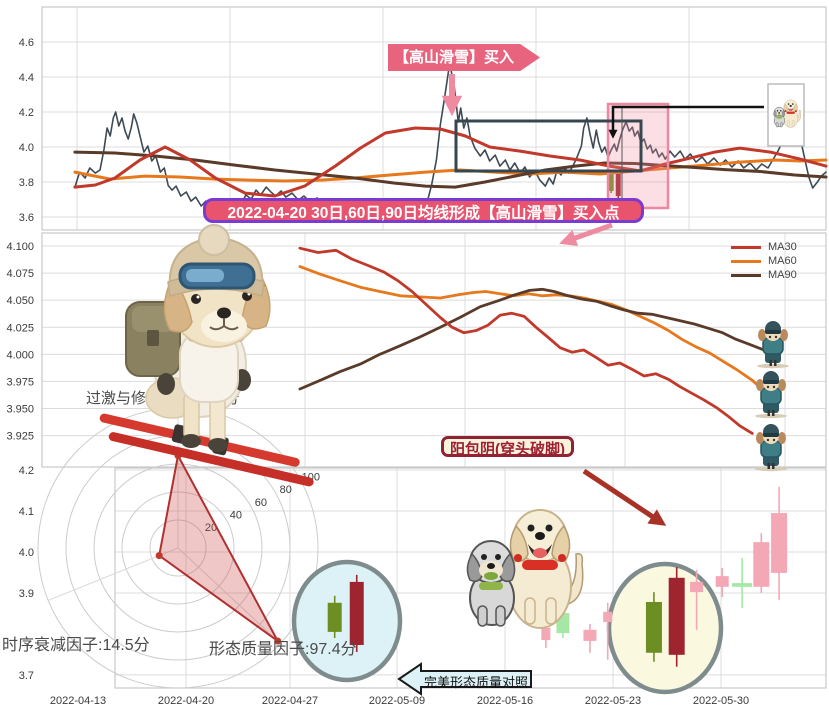  I want to click on x-tick-label: 2022-04-27, so click(290, 701).